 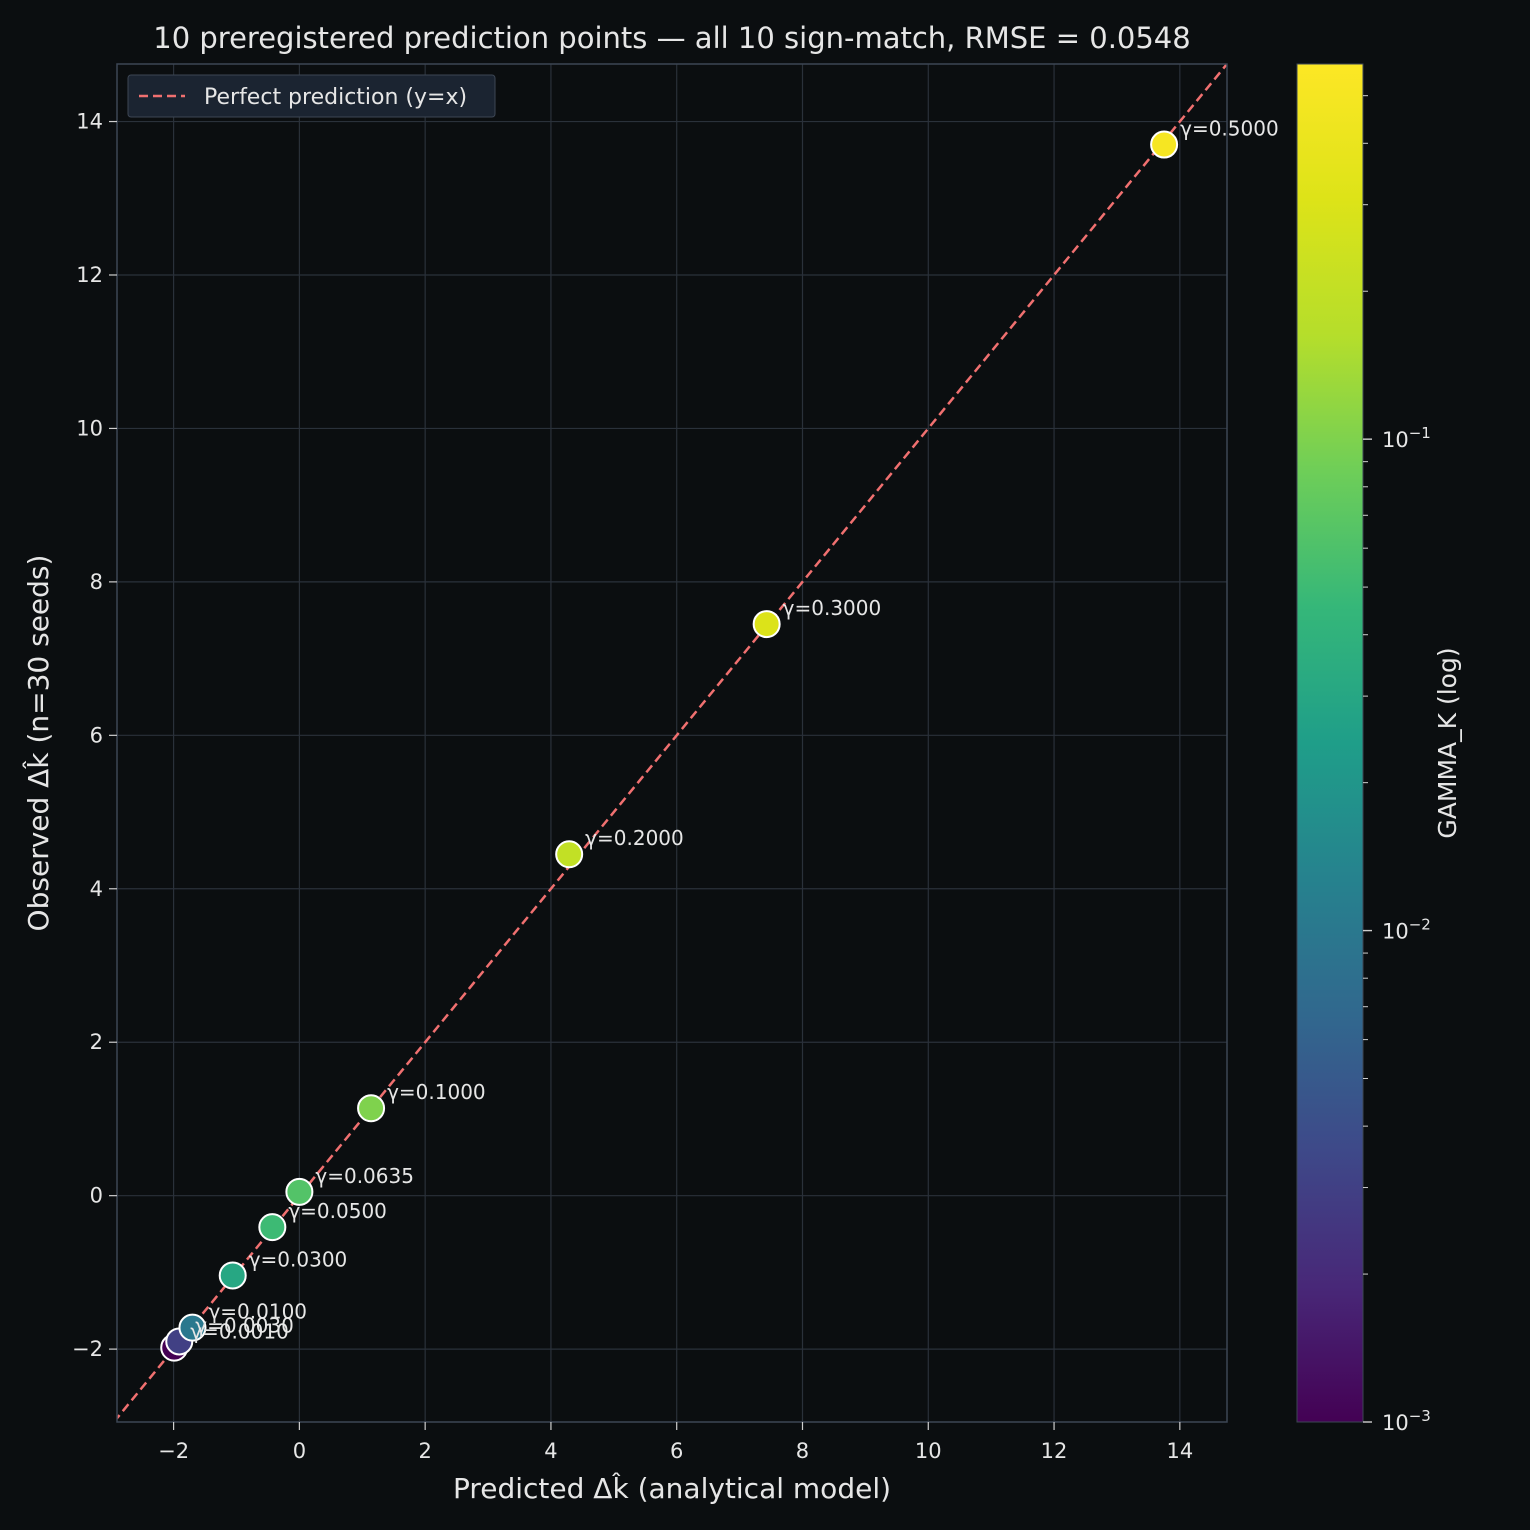 What do you see at coordinates (89, 122) in the screenshot?
I see `y-tick-label: 14` at bounding box center [89, 122].